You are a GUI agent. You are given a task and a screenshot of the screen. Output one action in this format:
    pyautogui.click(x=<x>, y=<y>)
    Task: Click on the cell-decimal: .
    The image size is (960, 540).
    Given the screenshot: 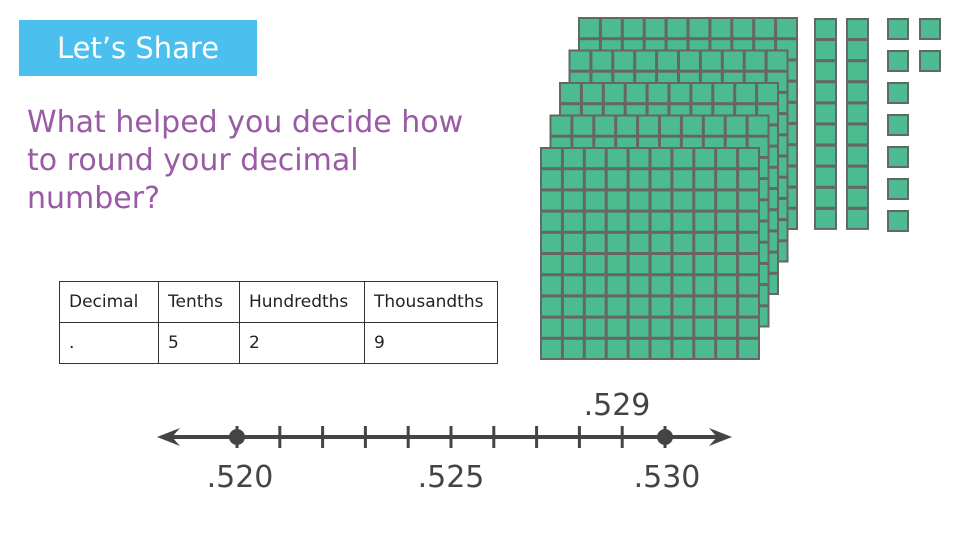 What is the action you would take?
    pyautogui.click(x=109, y=343)
    